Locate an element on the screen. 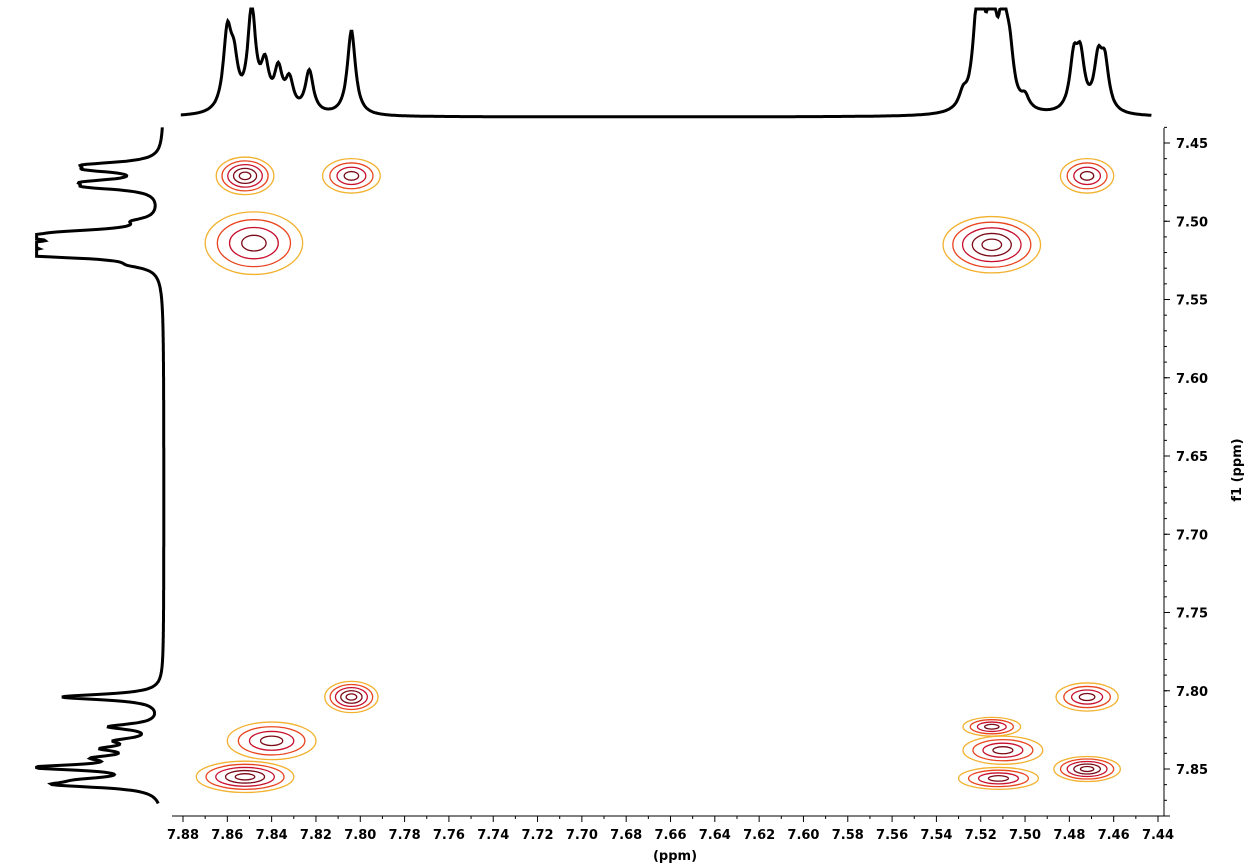  y-tick-label: 7.70 is located at coordinates (1192, 535).